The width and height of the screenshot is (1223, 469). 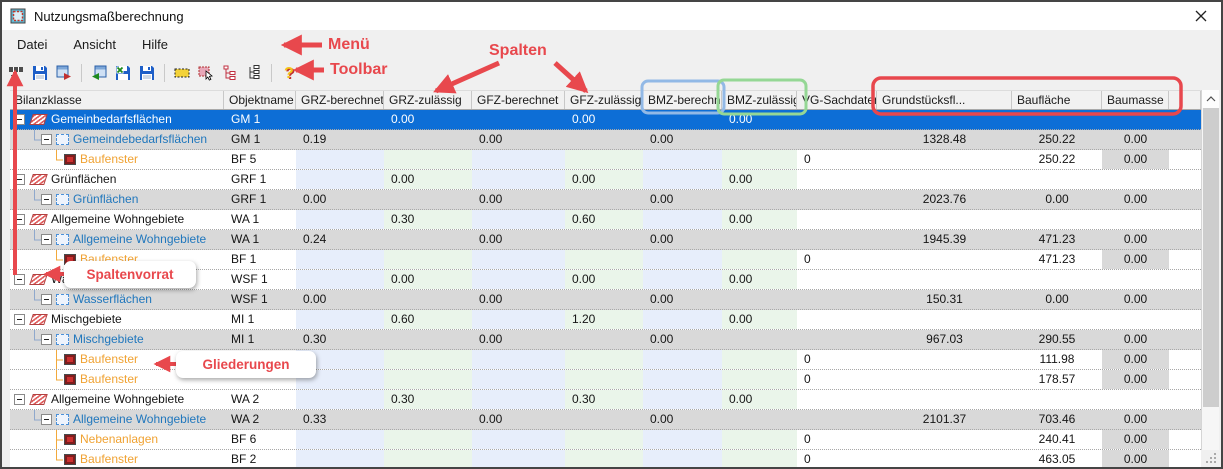 I want to click on cell-bilanzklasse: Gemeindebedarfsflächen, so click(x=117, y=139).